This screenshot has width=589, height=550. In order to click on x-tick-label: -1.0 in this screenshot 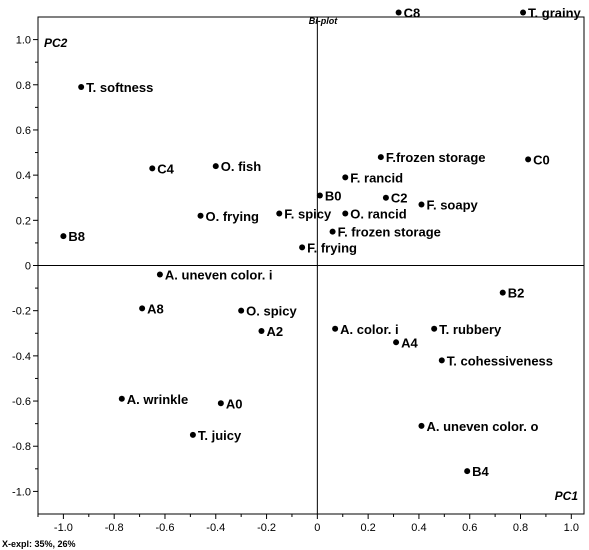, I will do `click(63, 528)`.